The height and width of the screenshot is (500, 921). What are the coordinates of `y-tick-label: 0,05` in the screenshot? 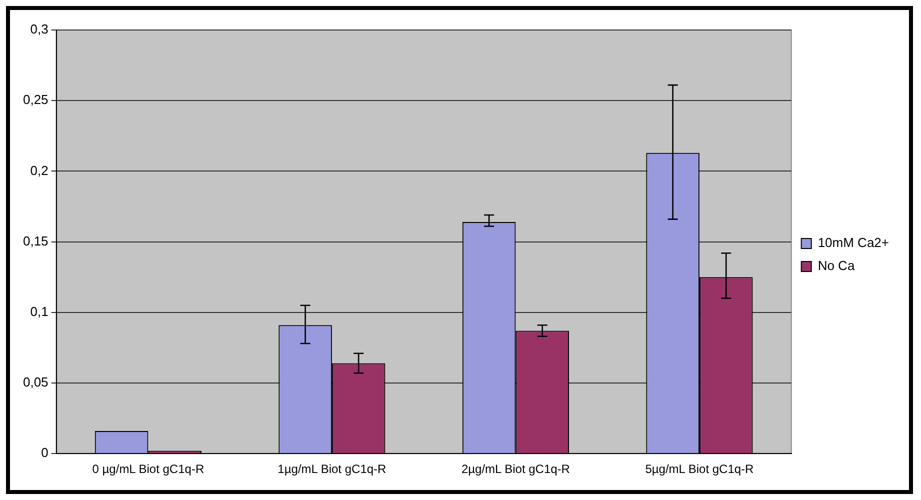 It's located at (35, 382).